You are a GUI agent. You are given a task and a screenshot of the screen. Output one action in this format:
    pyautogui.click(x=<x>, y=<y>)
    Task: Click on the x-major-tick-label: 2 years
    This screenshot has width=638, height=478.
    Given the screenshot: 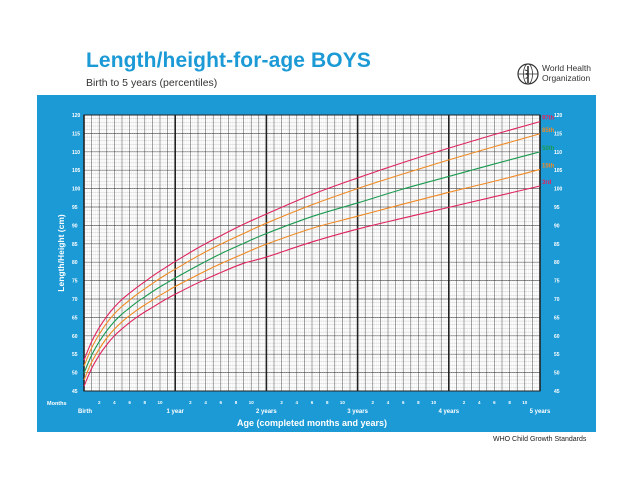 What is the action you would take?
    pyautogui.click(x=266, y=412)
    